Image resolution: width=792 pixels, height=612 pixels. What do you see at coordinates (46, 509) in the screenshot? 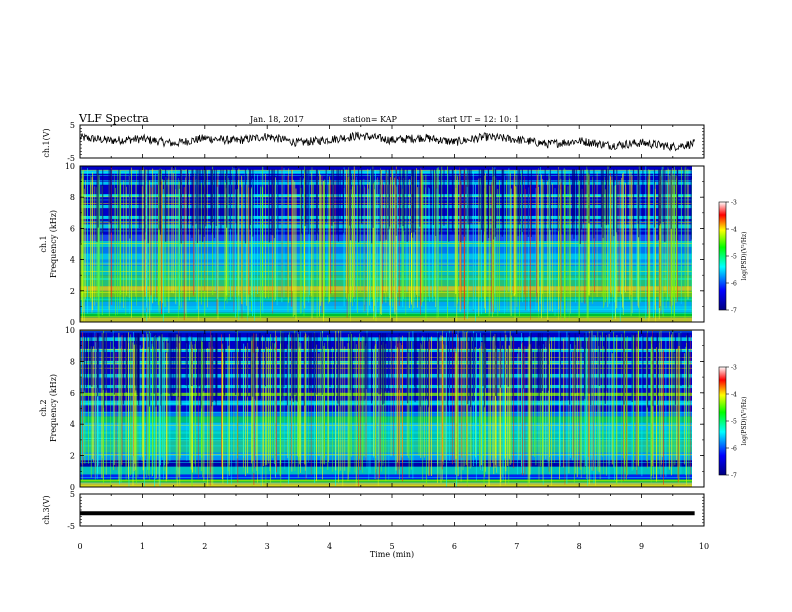
I see `ch3-waveform-ylabel: ch.3(V)` at bounding box center [46, 509].